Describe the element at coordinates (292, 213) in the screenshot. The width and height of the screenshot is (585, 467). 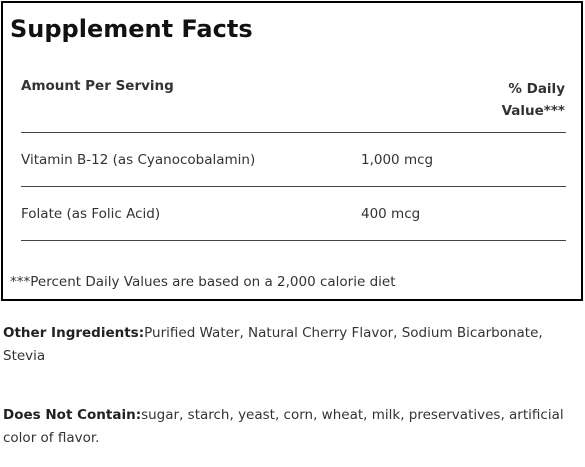
I see `nutrient-row: Folate (as Folic Acid) 400 mcg` at that location.